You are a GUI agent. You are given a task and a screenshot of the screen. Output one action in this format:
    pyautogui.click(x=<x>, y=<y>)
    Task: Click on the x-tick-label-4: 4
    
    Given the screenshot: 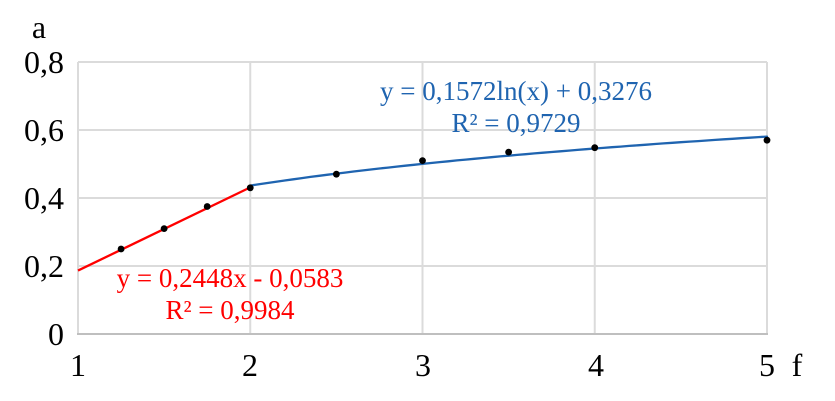 What is the action you would take?
    pyautogui.click(x=596, y=365)
    